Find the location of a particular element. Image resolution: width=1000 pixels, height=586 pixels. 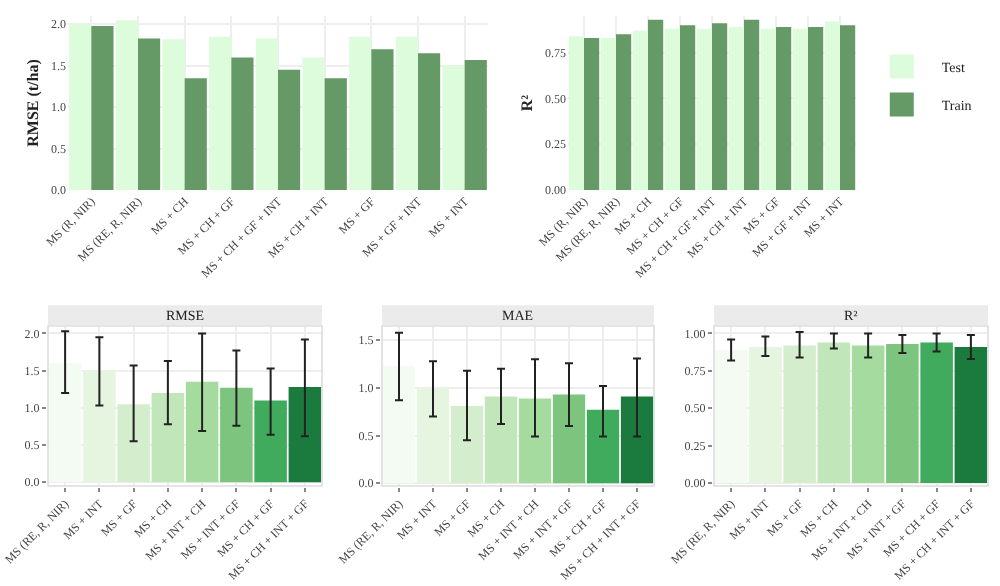

y-axis-title: R² is located at coordinates (527, 102).